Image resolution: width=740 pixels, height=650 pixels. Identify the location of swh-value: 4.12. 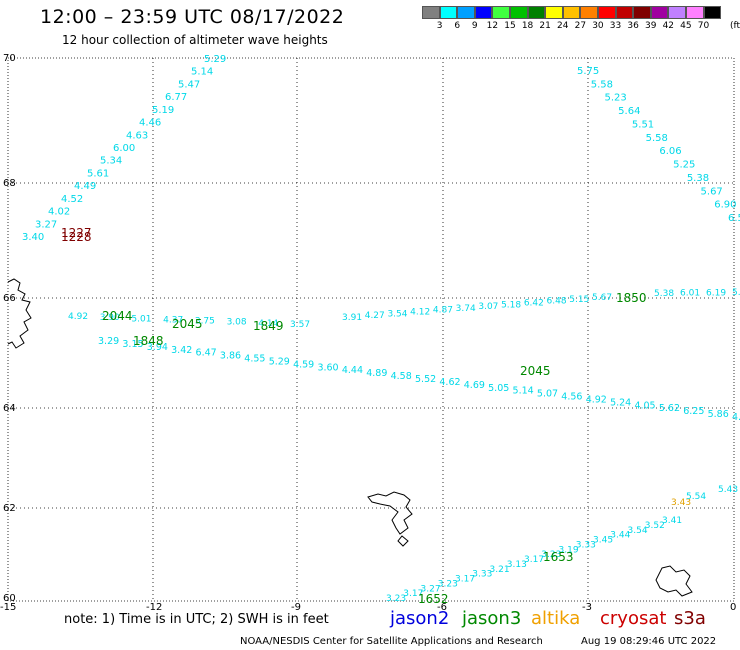
(420, 313).